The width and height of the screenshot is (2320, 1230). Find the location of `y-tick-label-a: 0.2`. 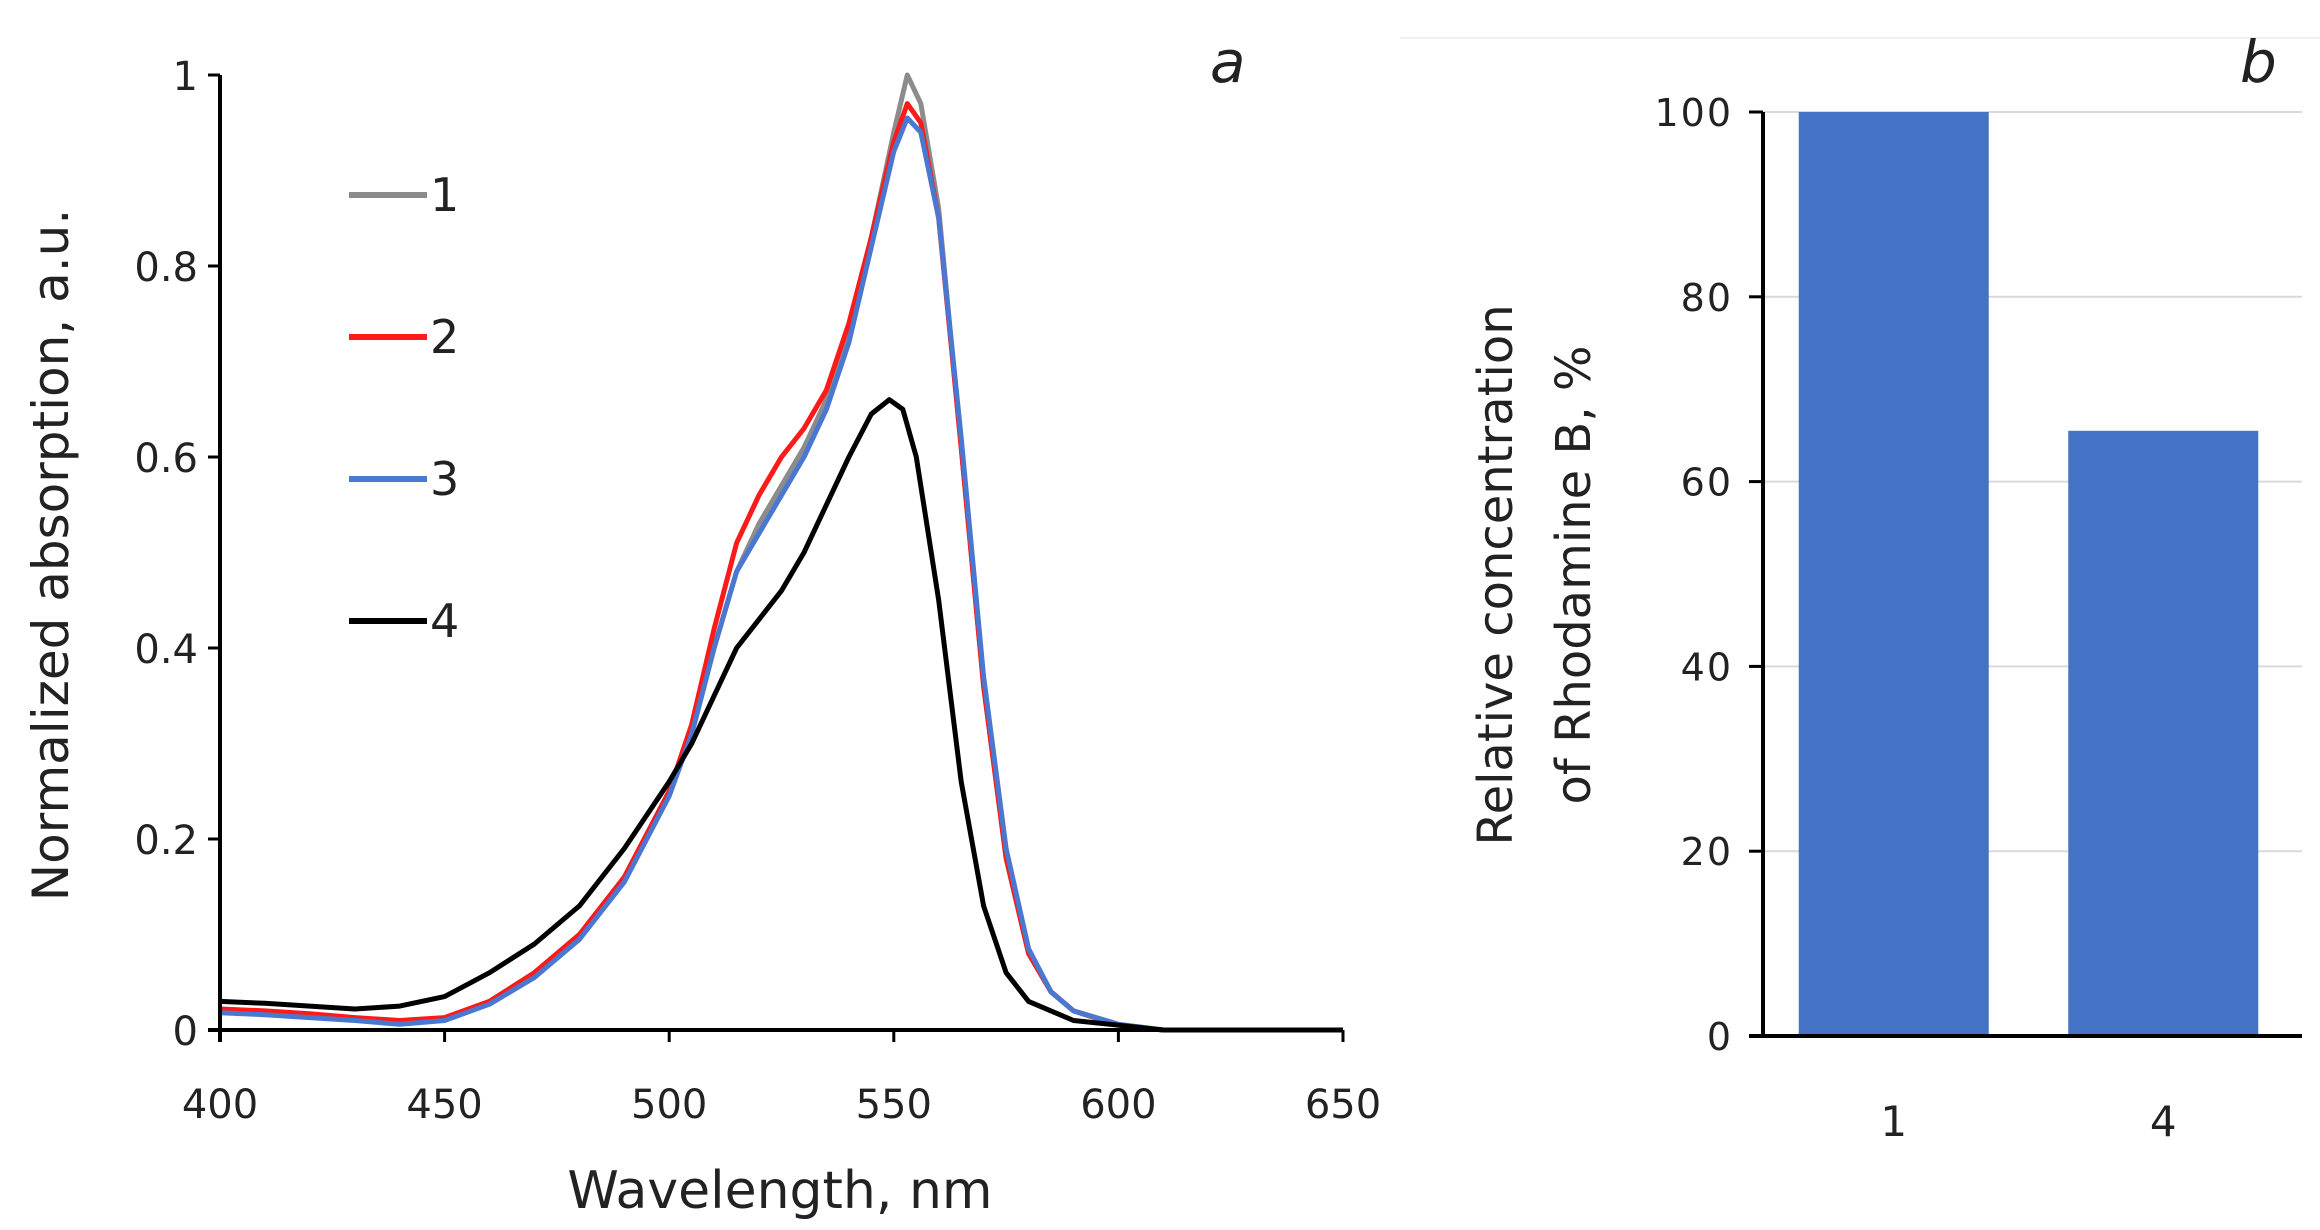

y-tick-label-a: 0.2 is located at coordinates (166, 841).